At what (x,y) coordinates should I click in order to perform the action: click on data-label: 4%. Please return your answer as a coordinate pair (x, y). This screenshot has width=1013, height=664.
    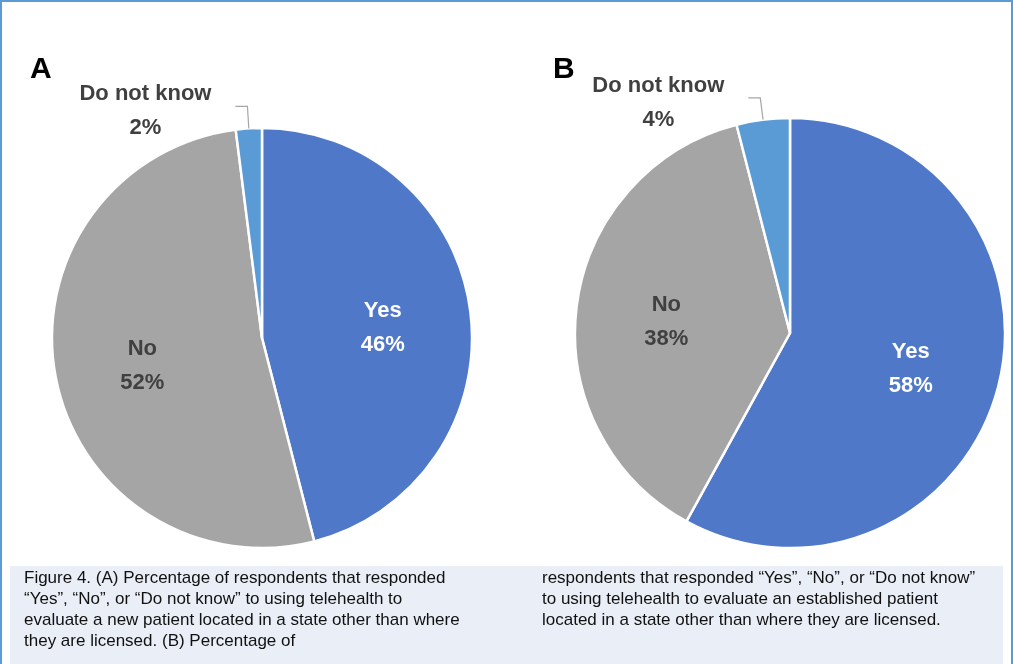
    Looking at the image, I should click on (658, 118).